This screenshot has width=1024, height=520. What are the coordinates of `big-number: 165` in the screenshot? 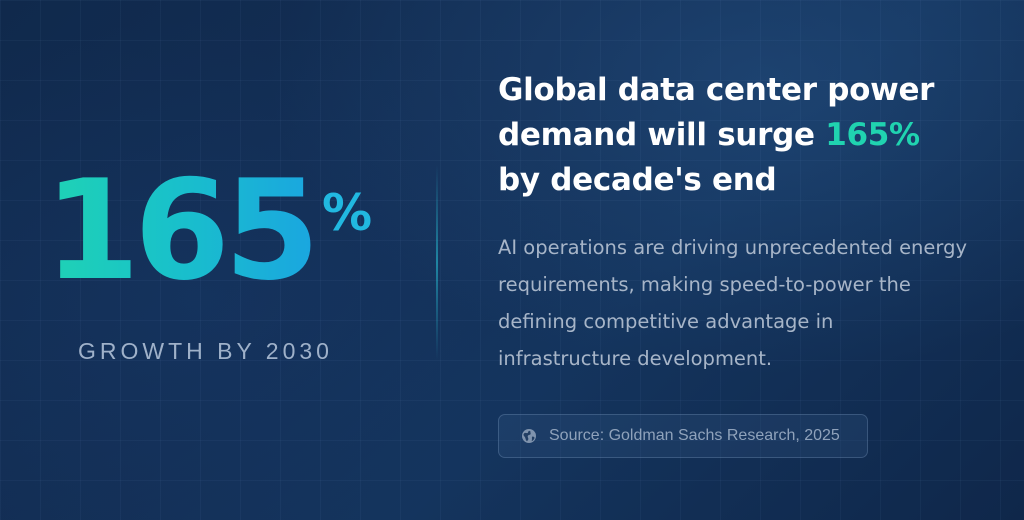 It's located at (182, 230).